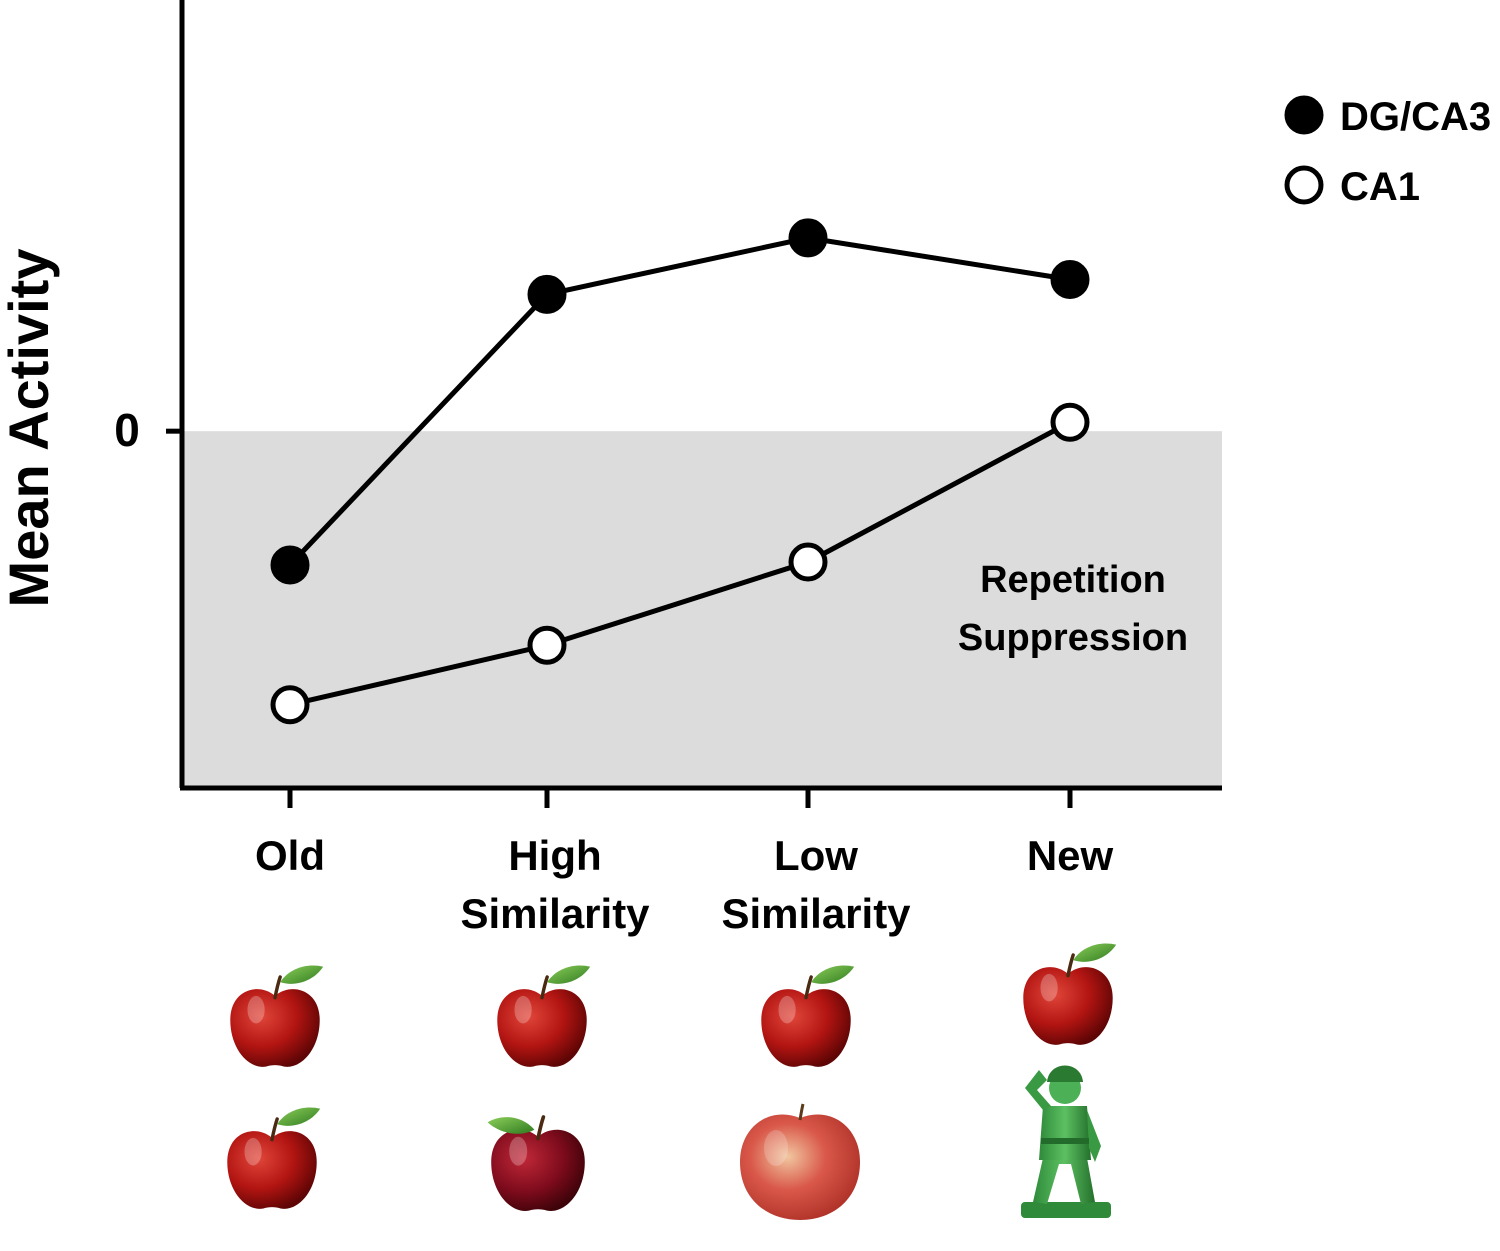 The width and height of the screenshot is (1500, 1251). What do you see at coordinates (679, 401) in the screenshot?
I see `series-line-dg-ca3` at bounding box center [679, 401].